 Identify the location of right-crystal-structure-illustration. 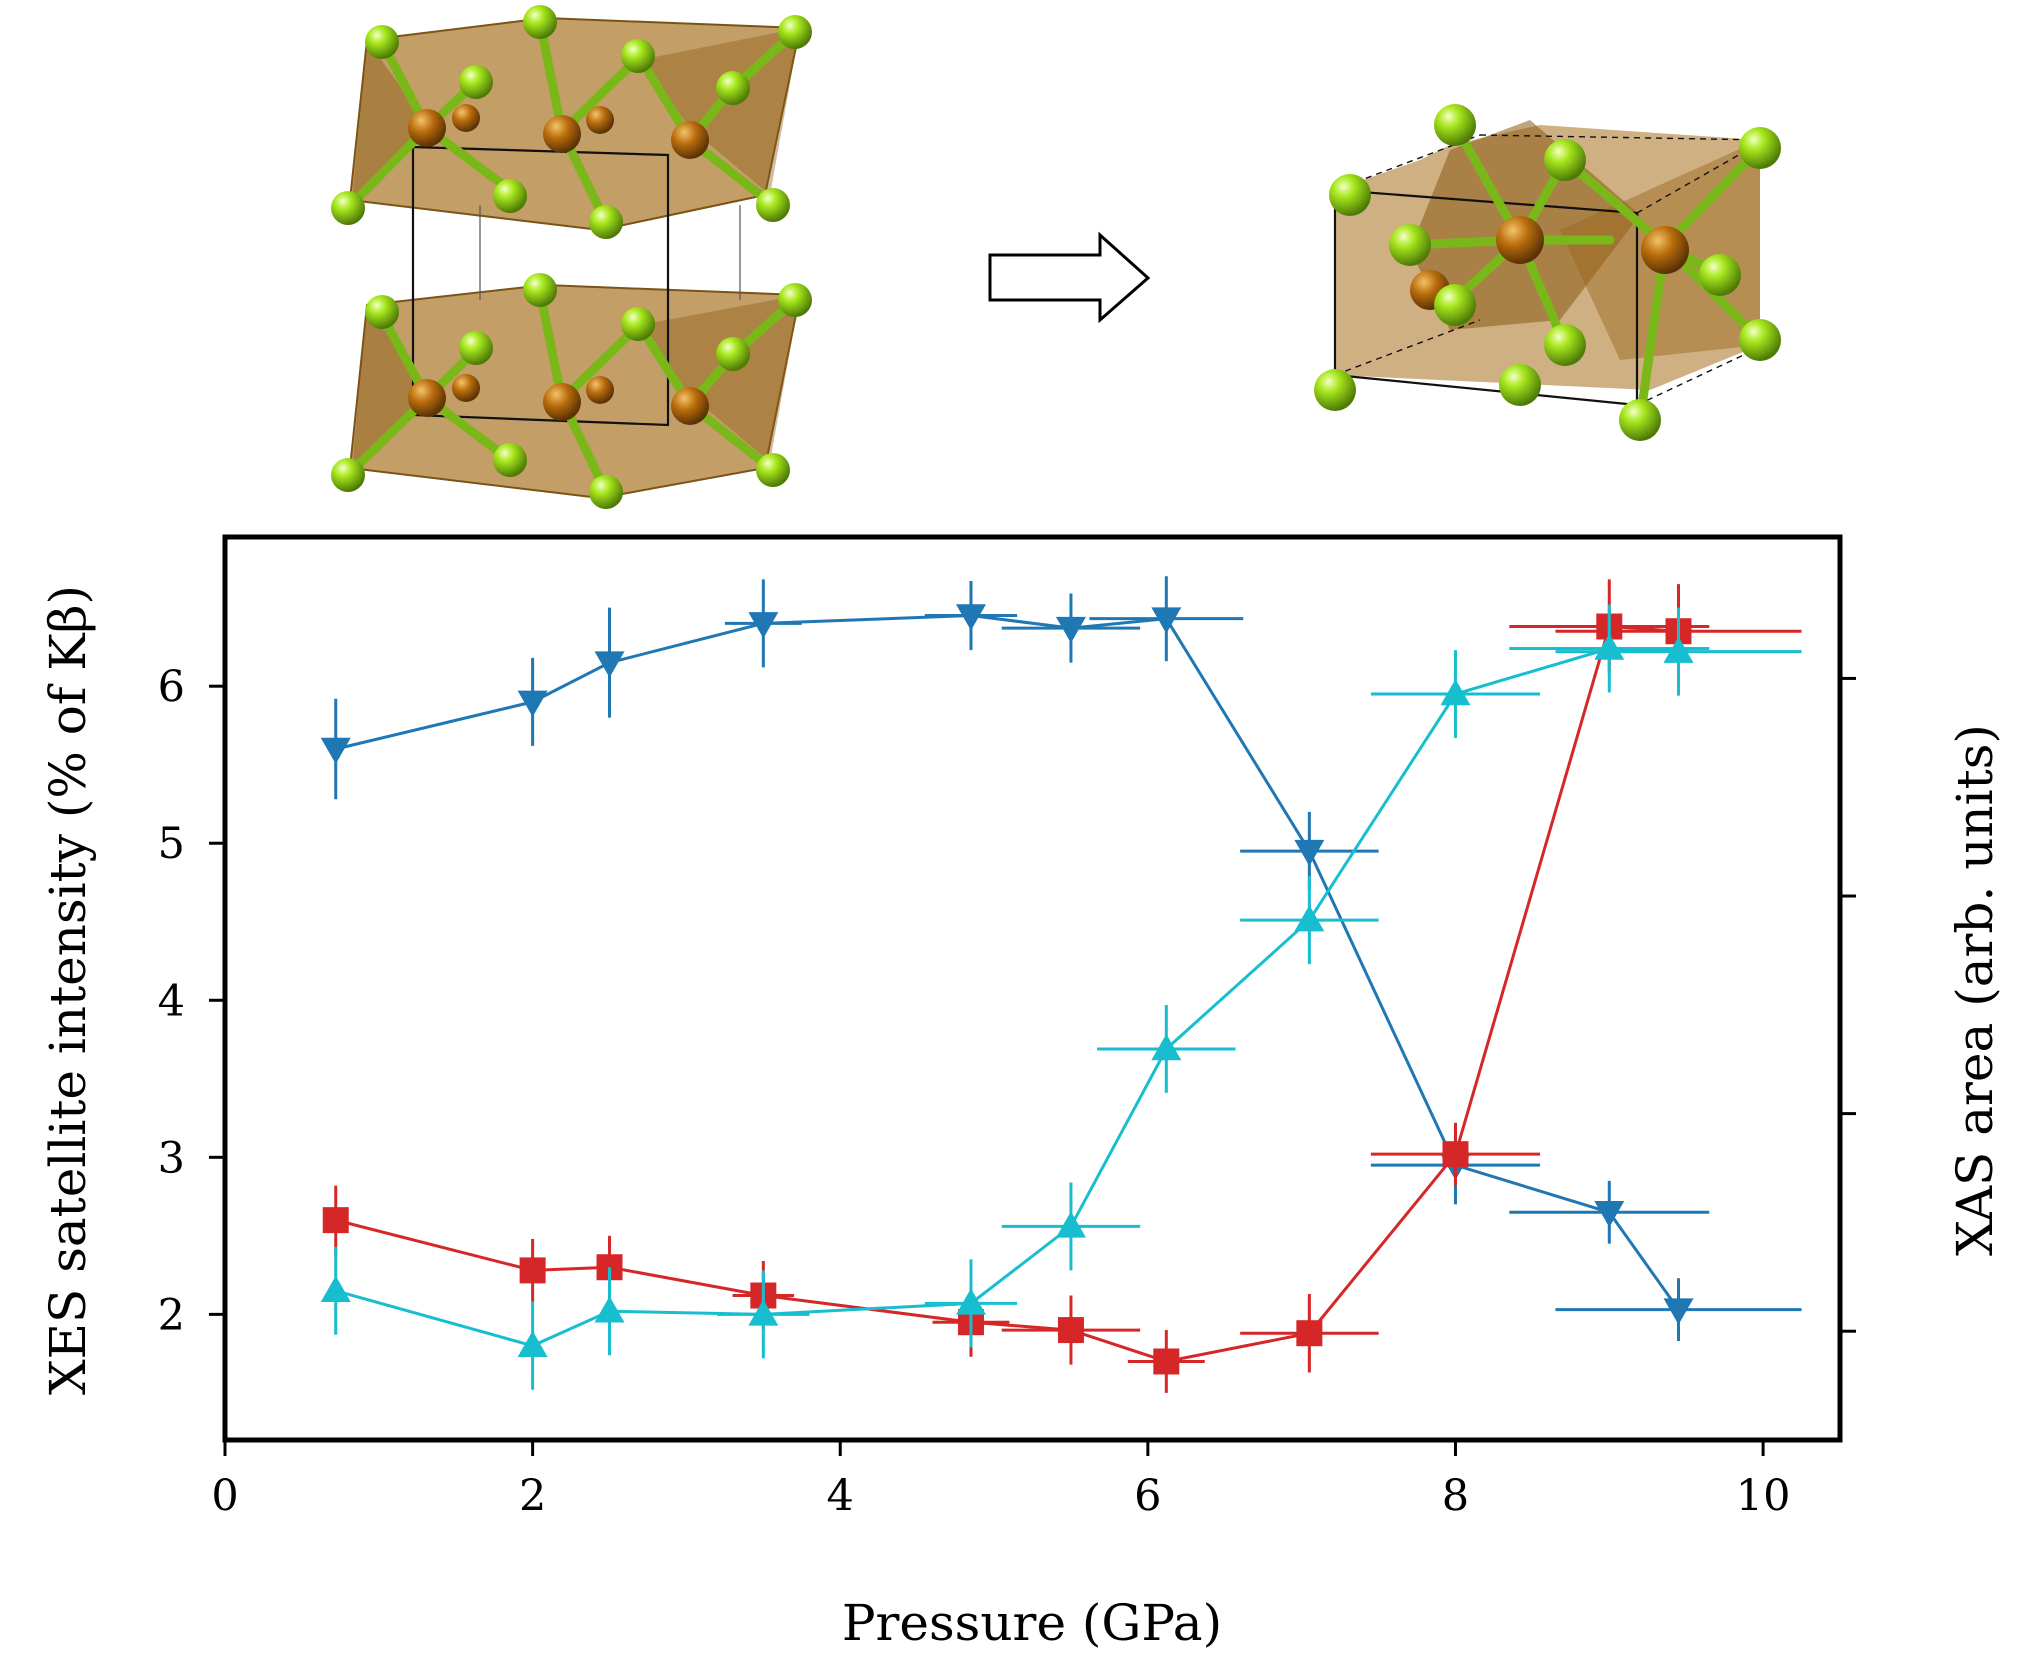
(1547, 272).